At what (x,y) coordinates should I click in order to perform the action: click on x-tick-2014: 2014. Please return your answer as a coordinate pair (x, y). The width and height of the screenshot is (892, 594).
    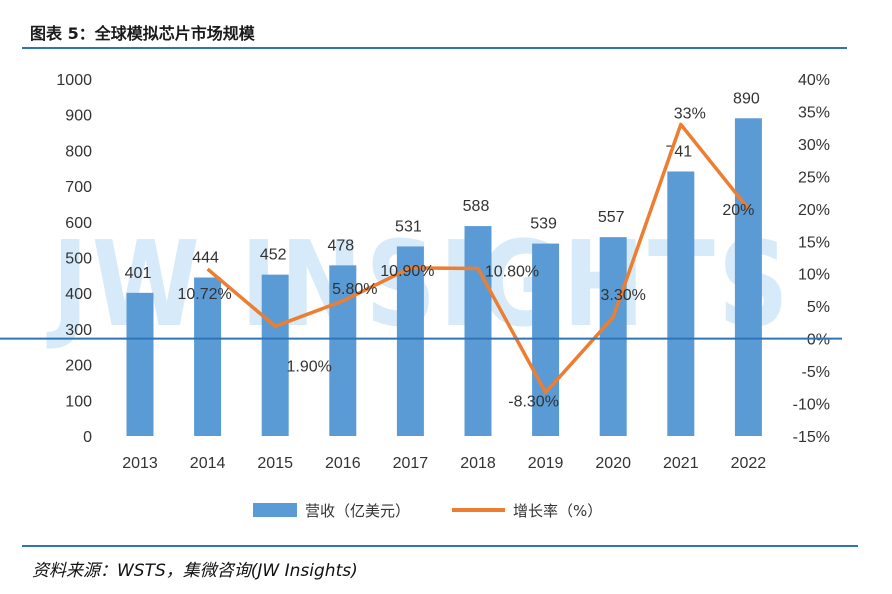
    Looking at the image, I should click on (208, 463).